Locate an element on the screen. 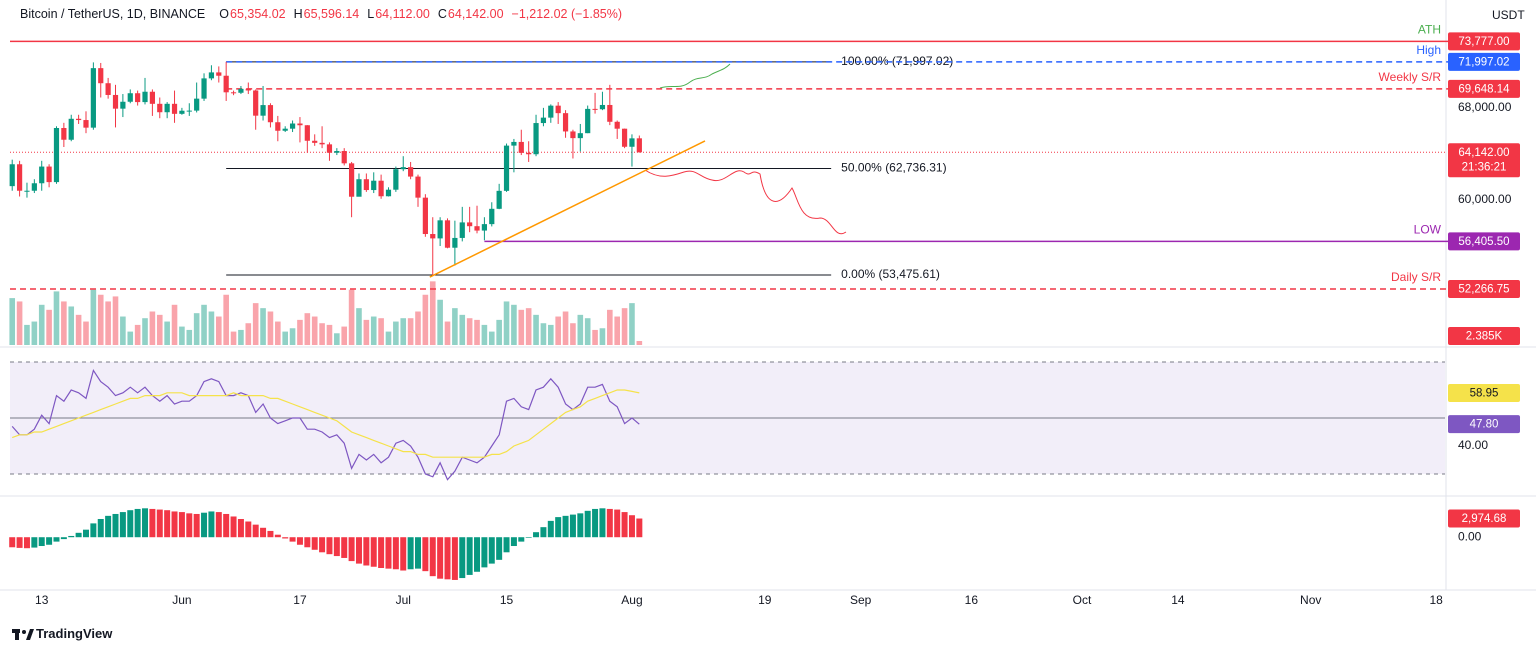 The image size is (1536, 653). level-badge: 52,266.75 is located at coordinates (1483, 290).